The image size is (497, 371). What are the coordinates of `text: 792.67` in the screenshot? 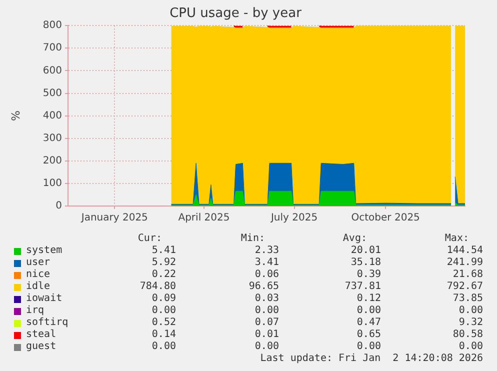 It's located at (464, 287).